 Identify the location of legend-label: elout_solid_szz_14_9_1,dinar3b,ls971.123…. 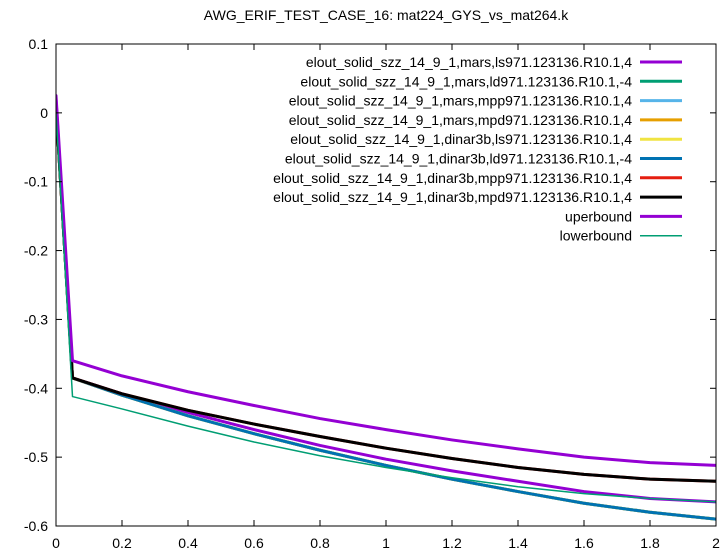
(461, 139).